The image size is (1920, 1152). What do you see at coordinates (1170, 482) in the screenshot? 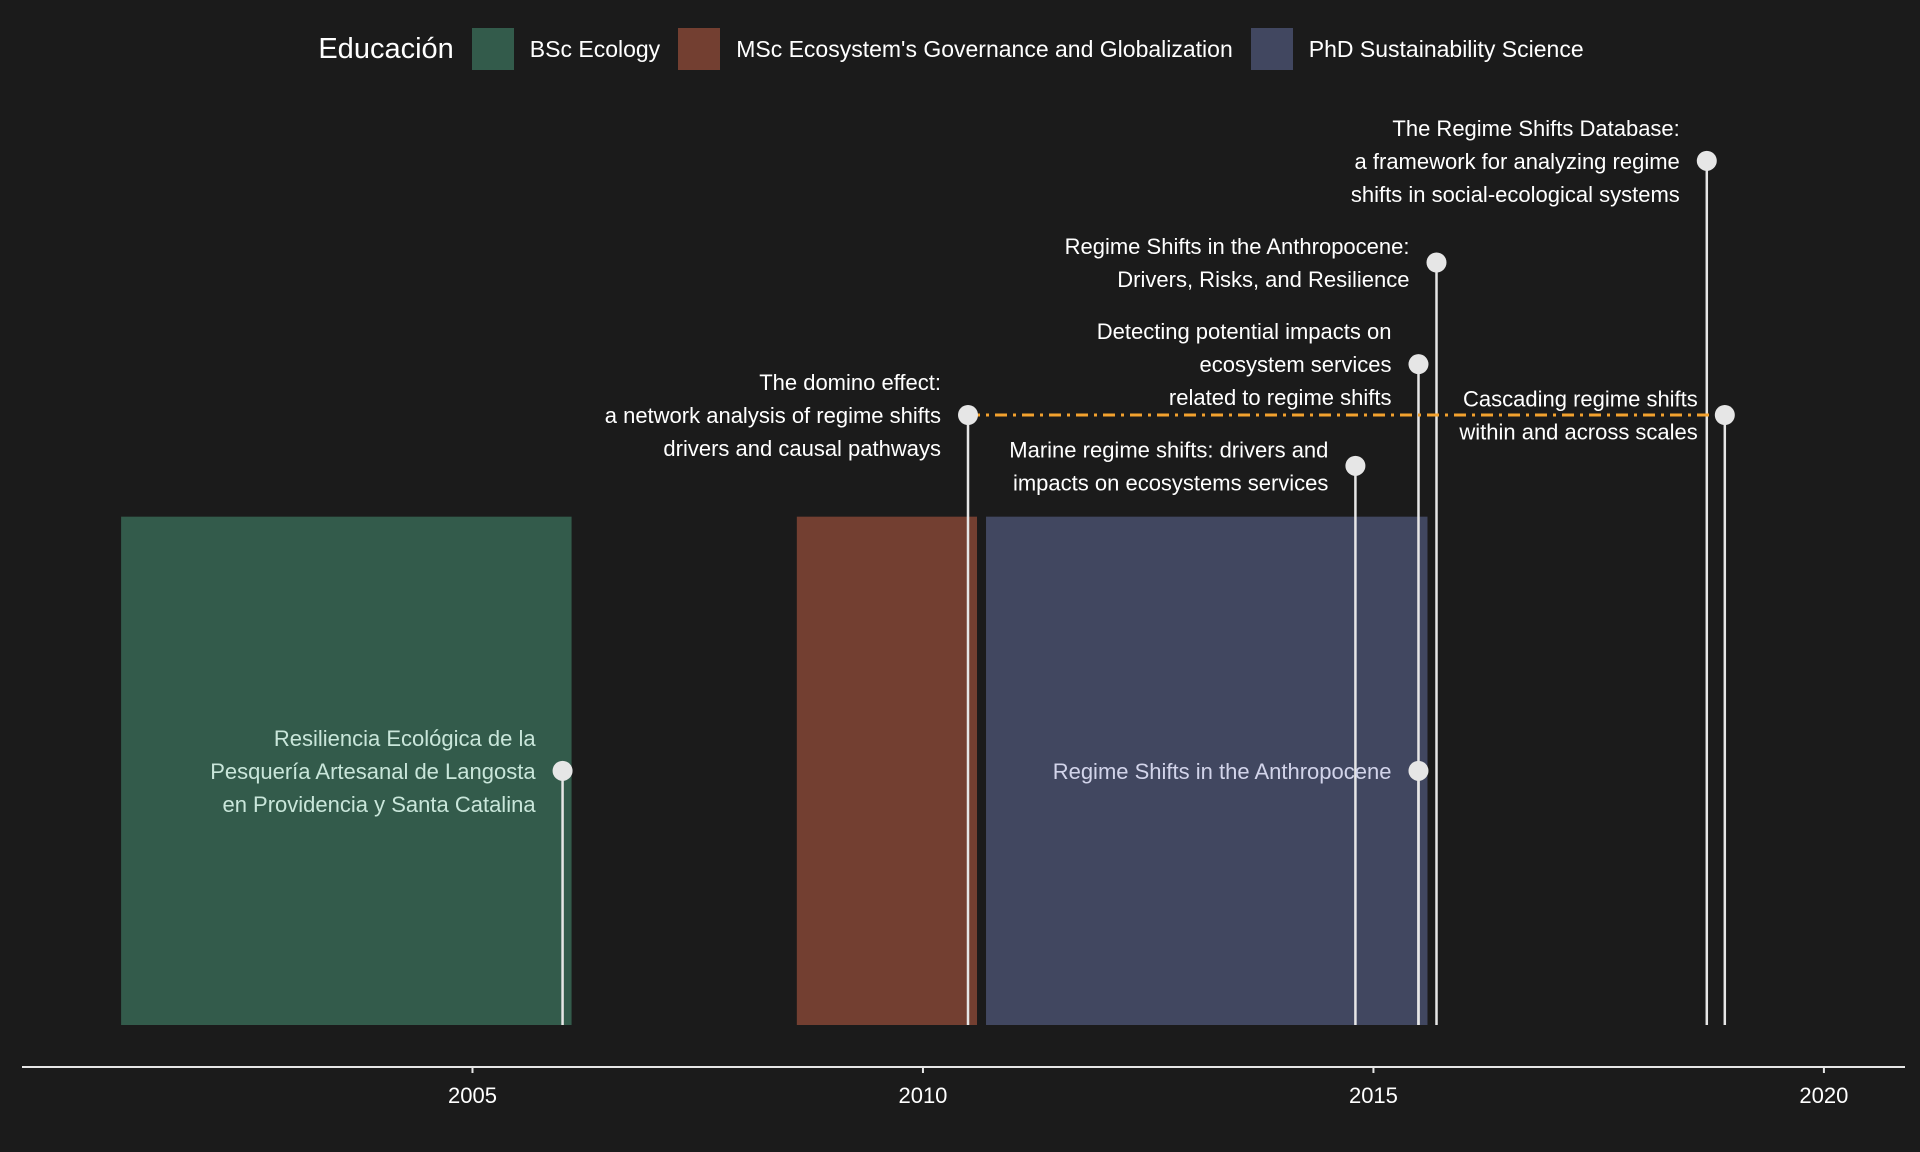
I see `publication-label-line: impacts on ecosystems services` at bounding box center [1170, 482].